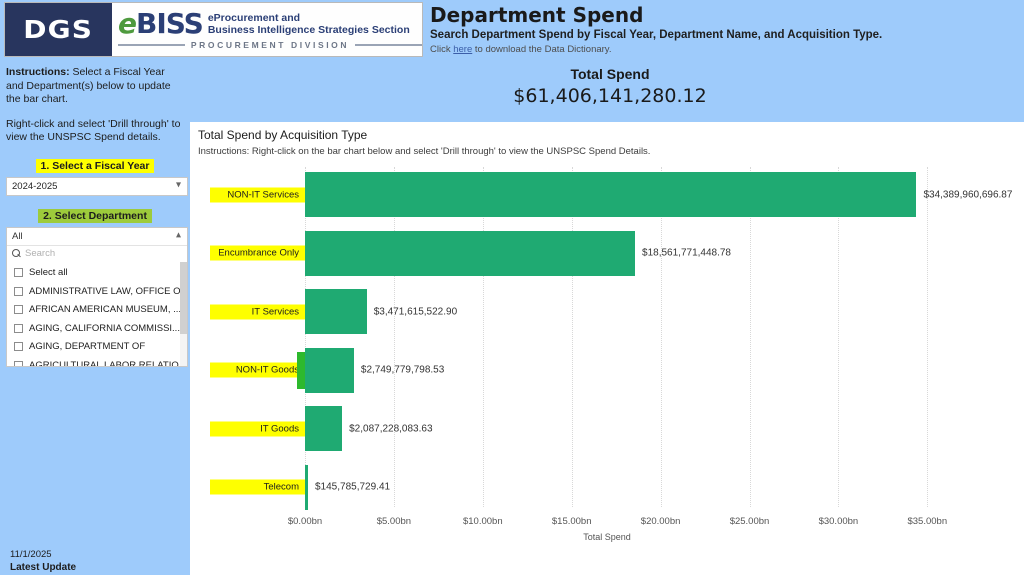  What do you see at coordinates (610, 74) in the screenshot?
I see `total-spend-label: Total Spend` at bounding box center [610, 74].